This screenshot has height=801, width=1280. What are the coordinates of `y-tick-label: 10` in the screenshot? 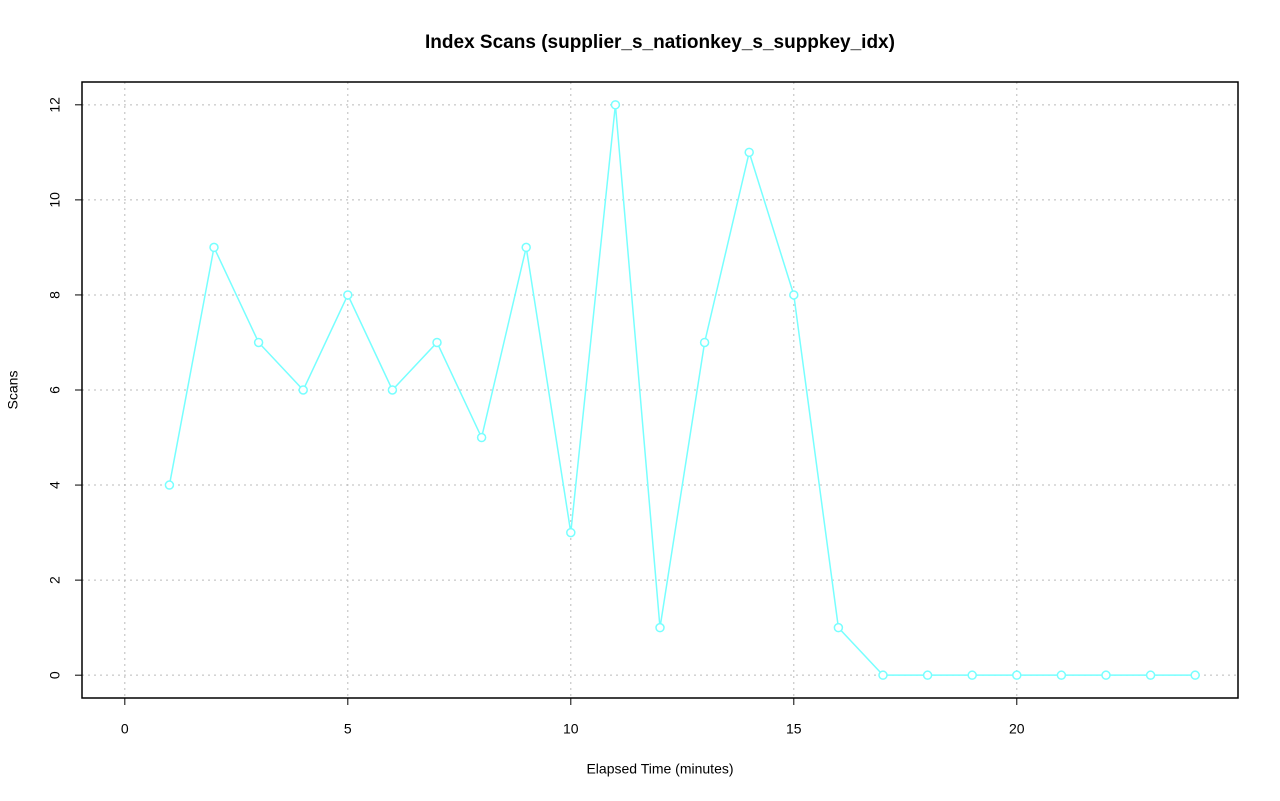 It's located at (55, 200).